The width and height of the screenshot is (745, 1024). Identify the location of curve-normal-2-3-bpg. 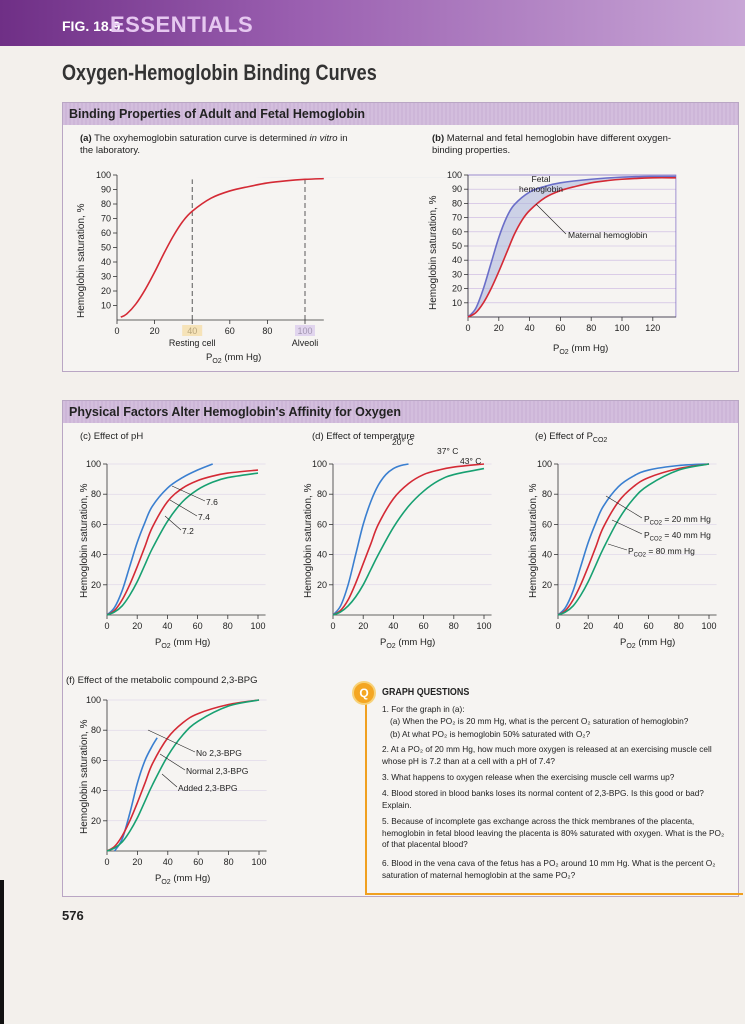
(183, 775).